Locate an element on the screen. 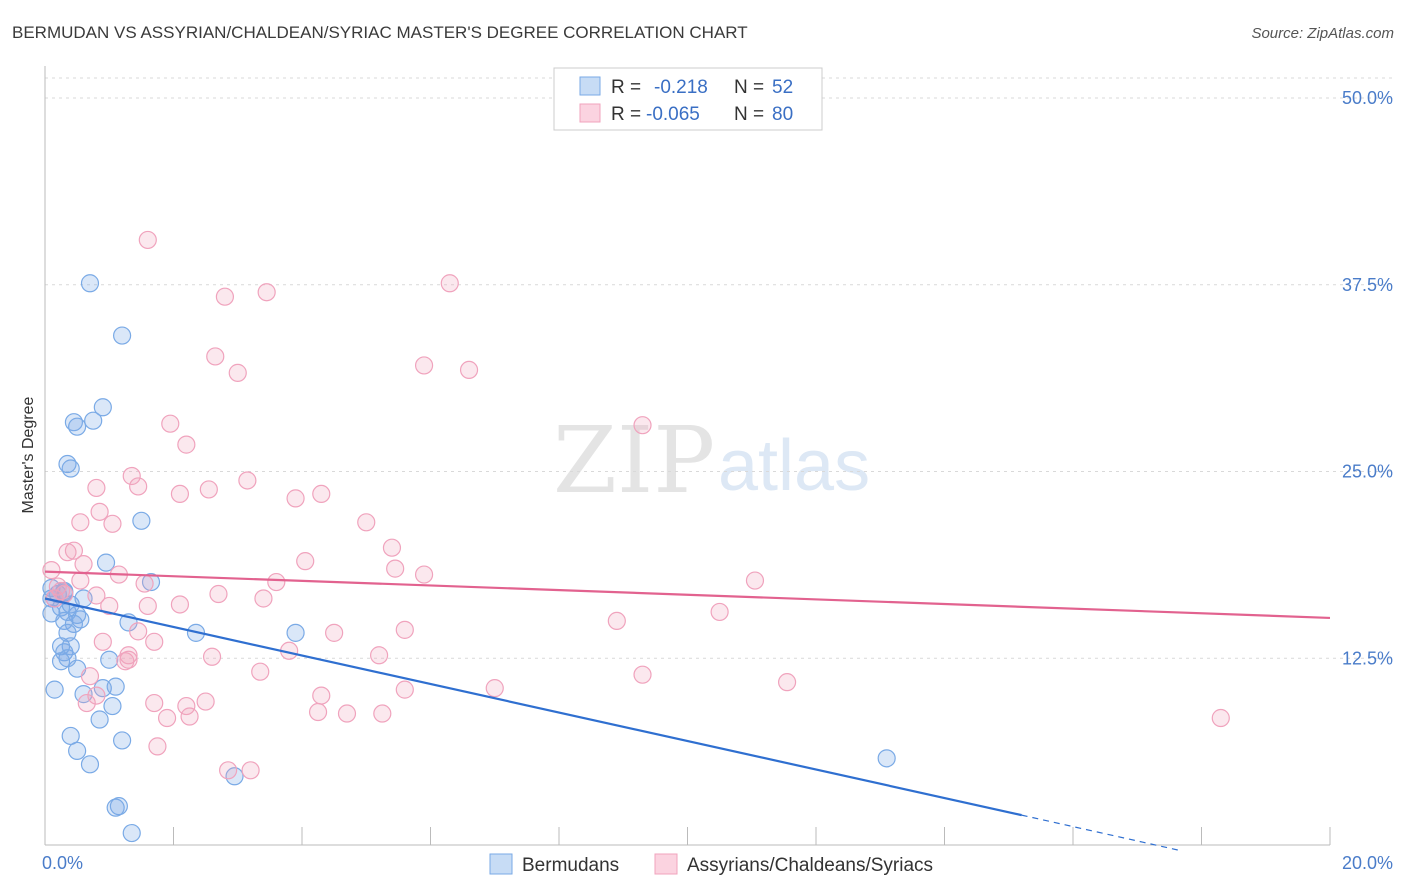 The width and height of the screenshot is (1406, 892). bottom-legend-swatch-bermudans is located at coordinates (501, 864).